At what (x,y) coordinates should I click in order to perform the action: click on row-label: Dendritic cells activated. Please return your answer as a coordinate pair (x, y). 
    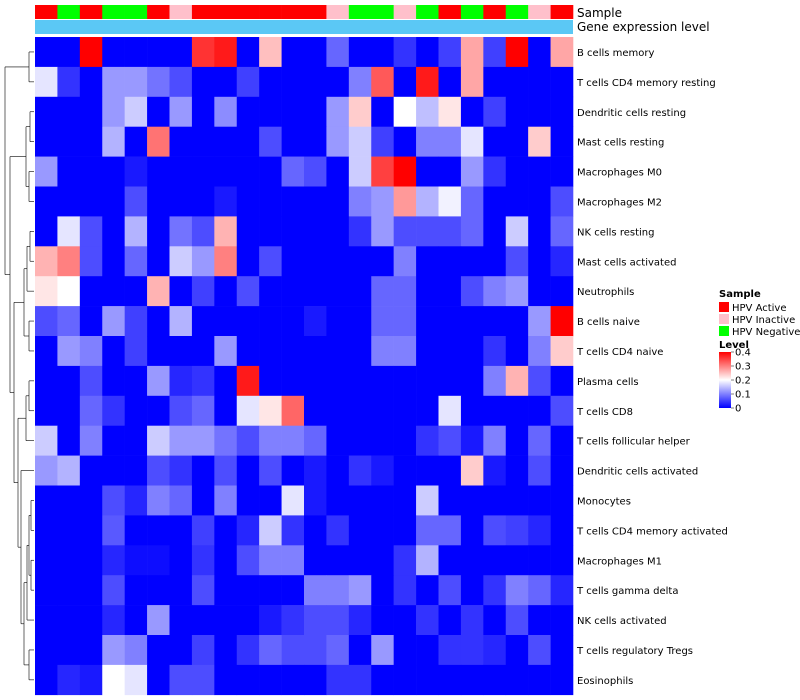
    Looking at the image, I should click on (637, 472).